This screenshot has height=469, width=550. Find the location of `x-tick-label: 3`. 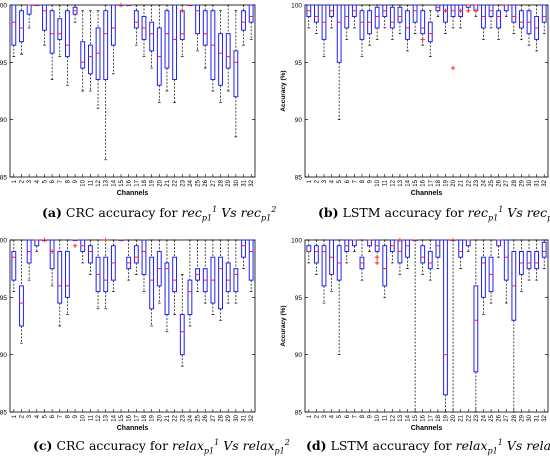

x-tick-label: 3 is located at coordinates (30, 181).